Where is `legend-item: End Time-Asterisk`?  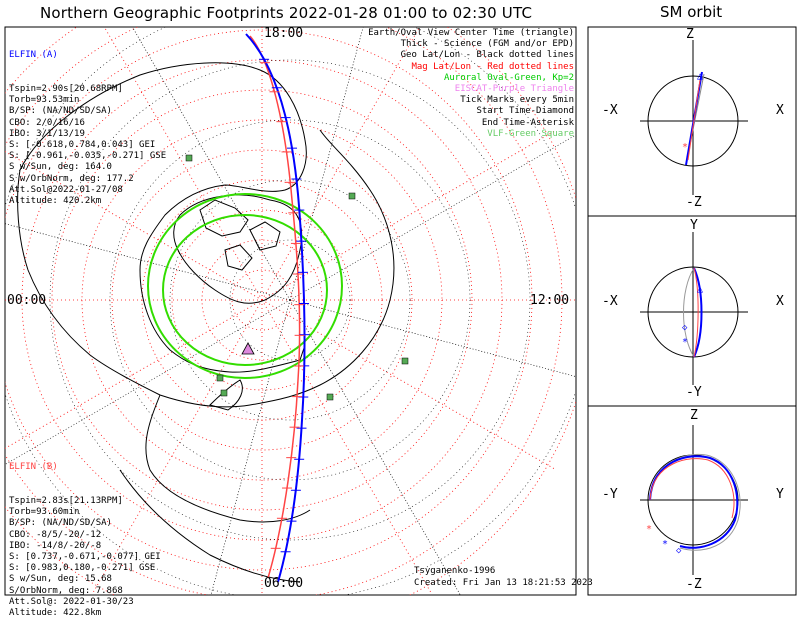
legend-item: End Time-Asterisk is located at coordinates (527, 122).